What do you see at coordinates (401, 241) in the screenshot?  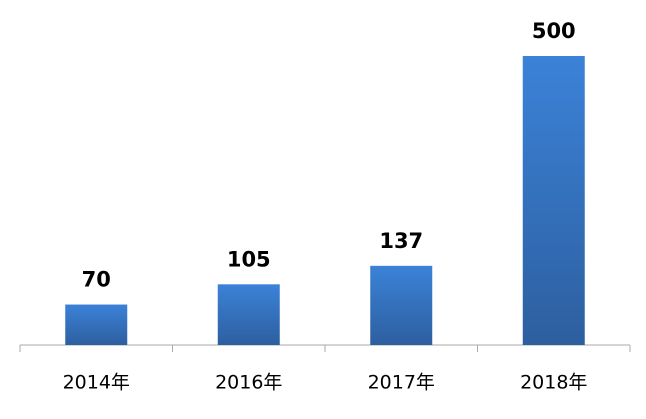 I see `data-label: 137` at bounding box center [401, 241].